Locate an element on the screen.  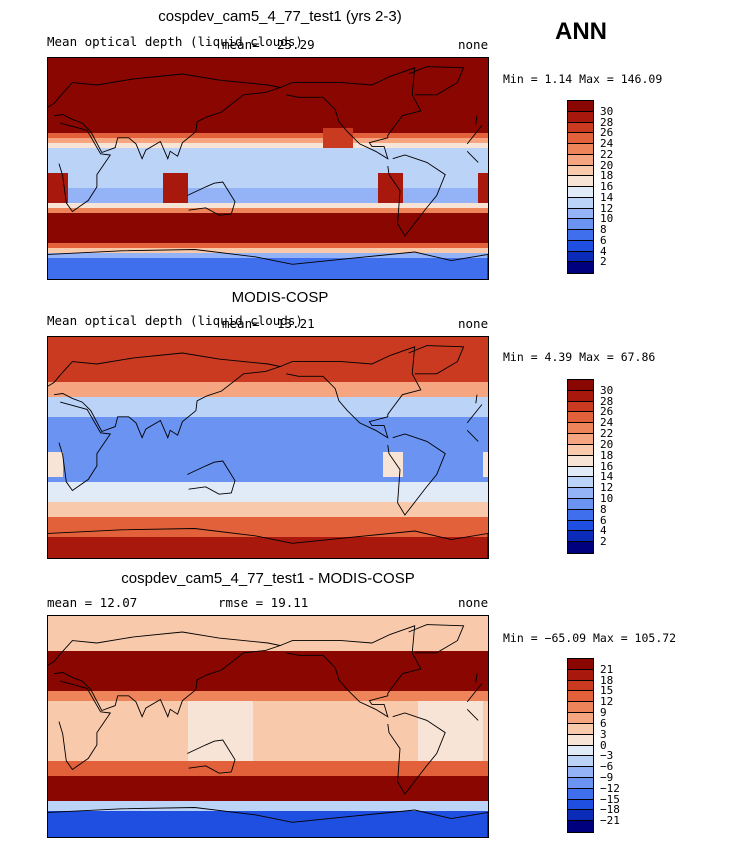
colorbar-tick-label: −18 is located at coordinates (610, 810).